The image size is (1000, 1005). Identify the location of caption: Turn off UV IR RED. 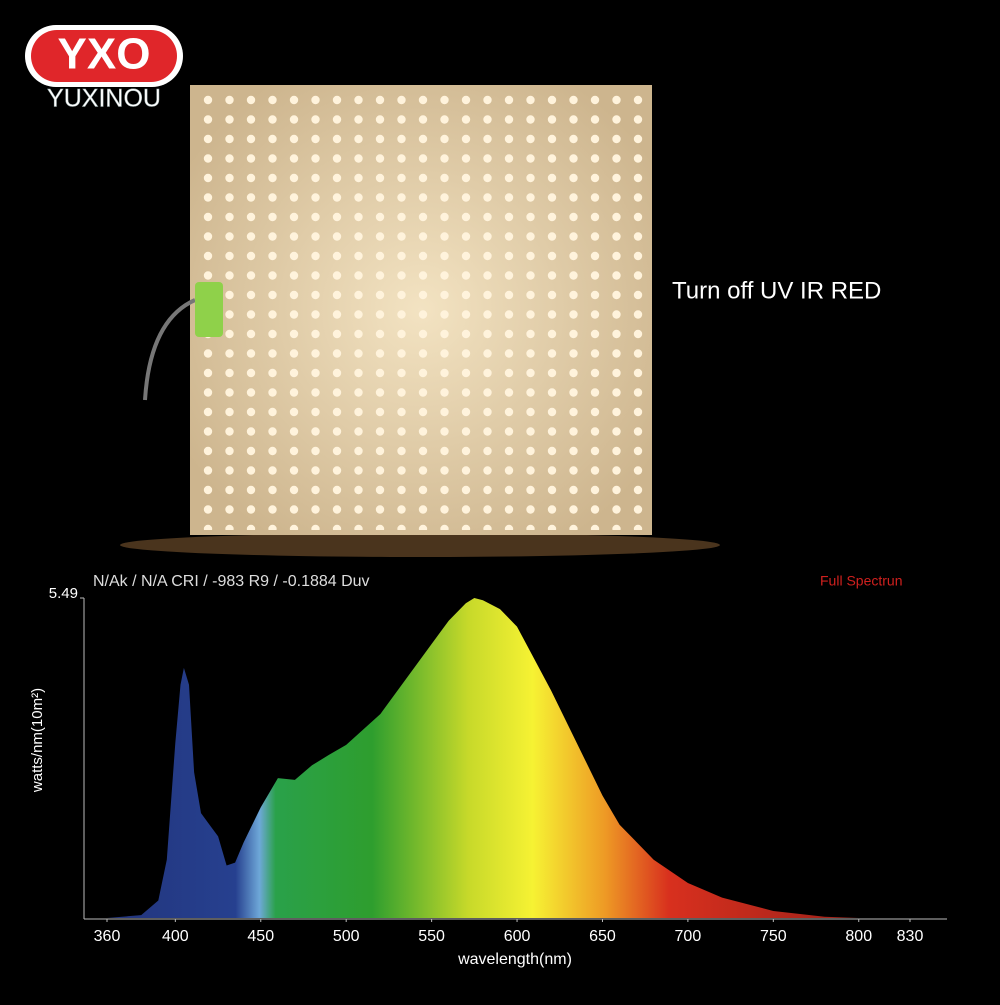
(776, 290).